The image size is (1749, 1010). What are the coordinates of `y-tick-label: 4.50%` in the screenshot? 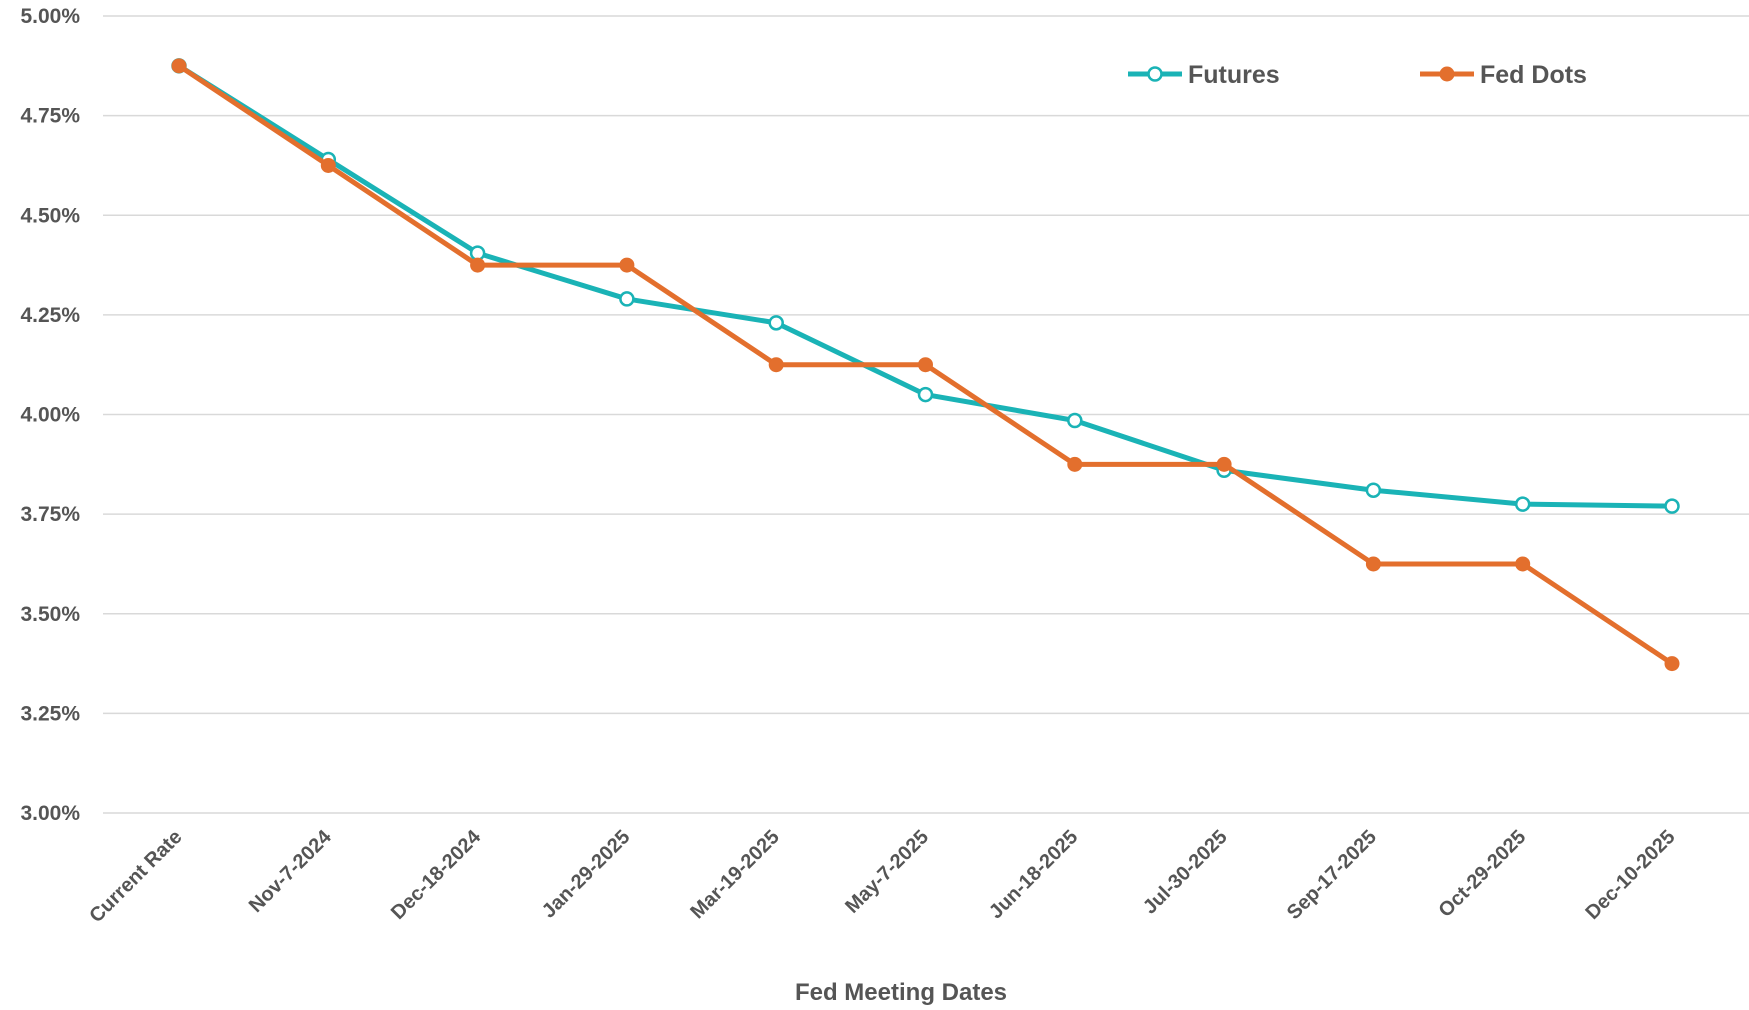 It's located at (50, 215).